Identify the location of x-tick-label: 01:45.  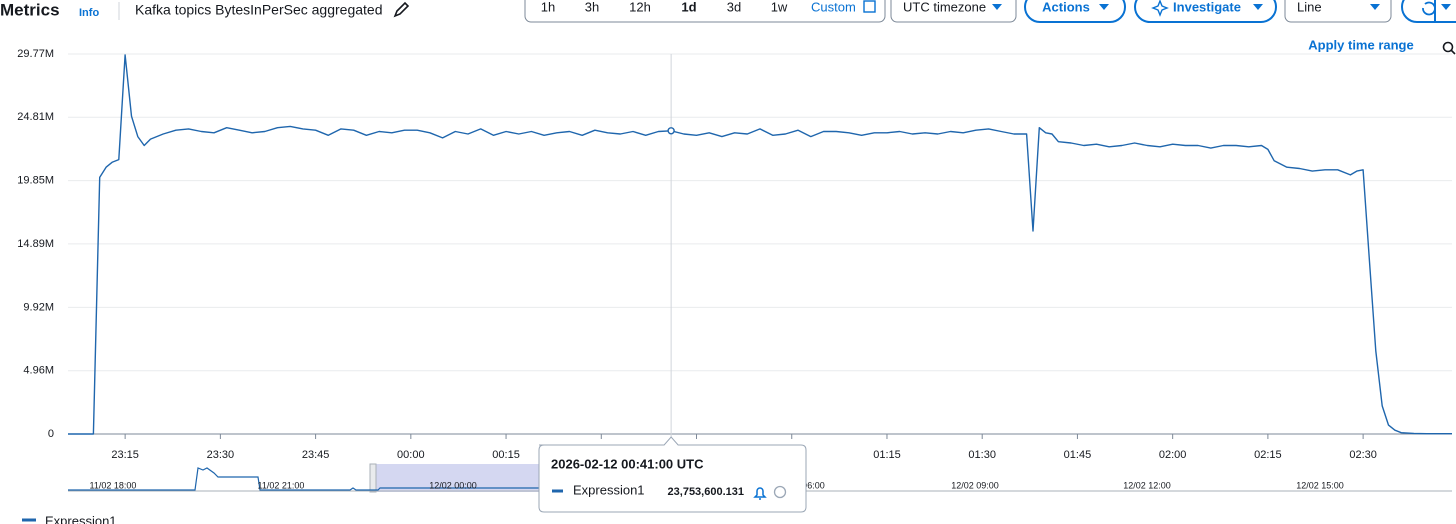
(1078, 455).